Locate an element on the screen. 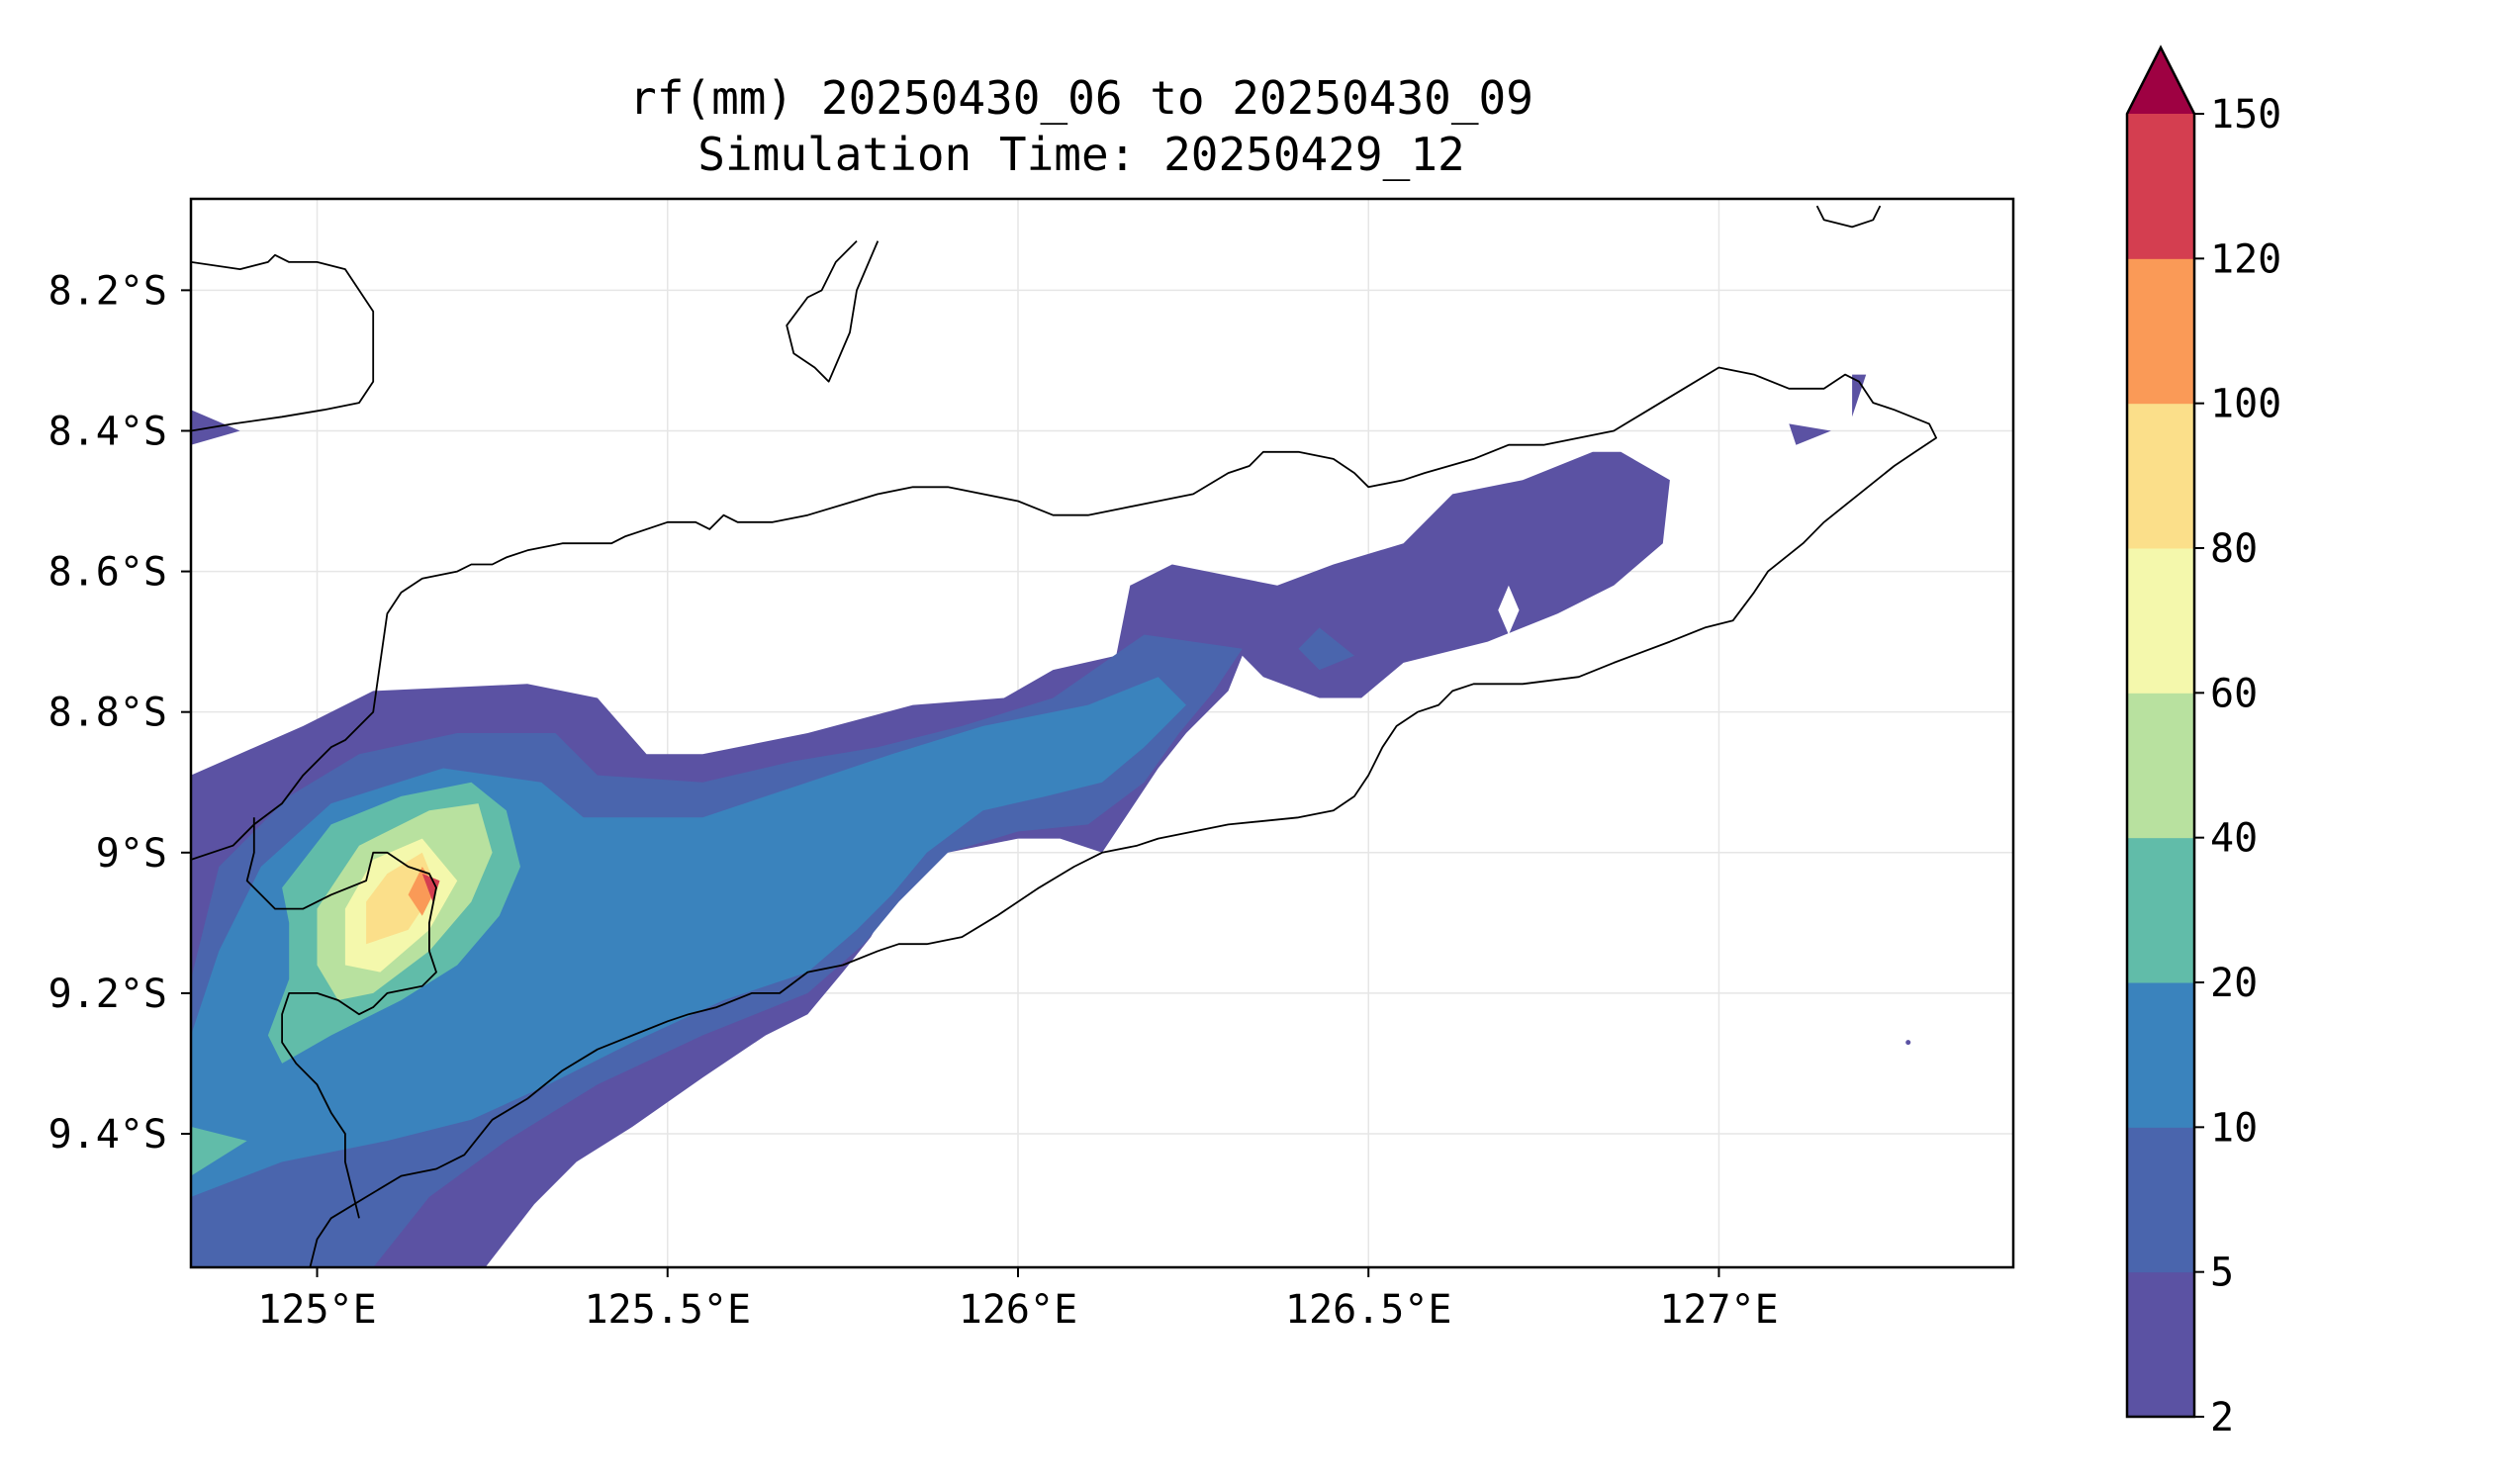  rainfall-gap is located at coordinates (1509, 610).